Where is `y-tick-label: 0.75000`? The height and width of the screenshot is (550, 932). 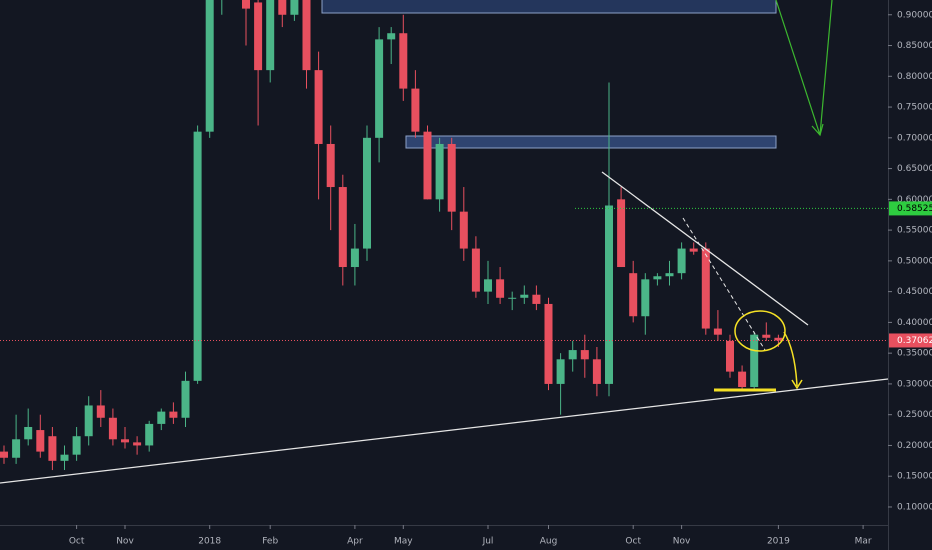 y-tick-label: 0.75000 is located at coordinates (914, 108).